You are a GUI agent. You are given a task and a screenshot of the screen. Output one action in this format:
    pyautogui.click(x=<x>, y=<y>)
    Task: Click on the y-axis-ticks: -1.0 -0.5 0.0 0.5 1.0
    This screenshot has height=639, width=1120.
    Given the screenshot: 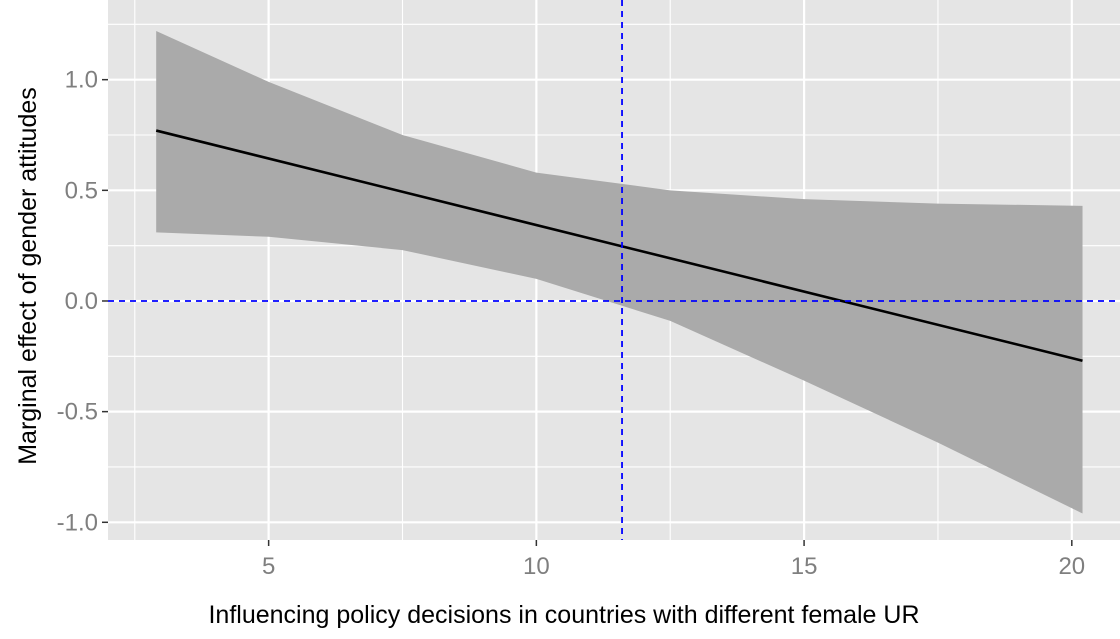 What is the action you would take?
    pyautogui.click(x=82, y=301)
    